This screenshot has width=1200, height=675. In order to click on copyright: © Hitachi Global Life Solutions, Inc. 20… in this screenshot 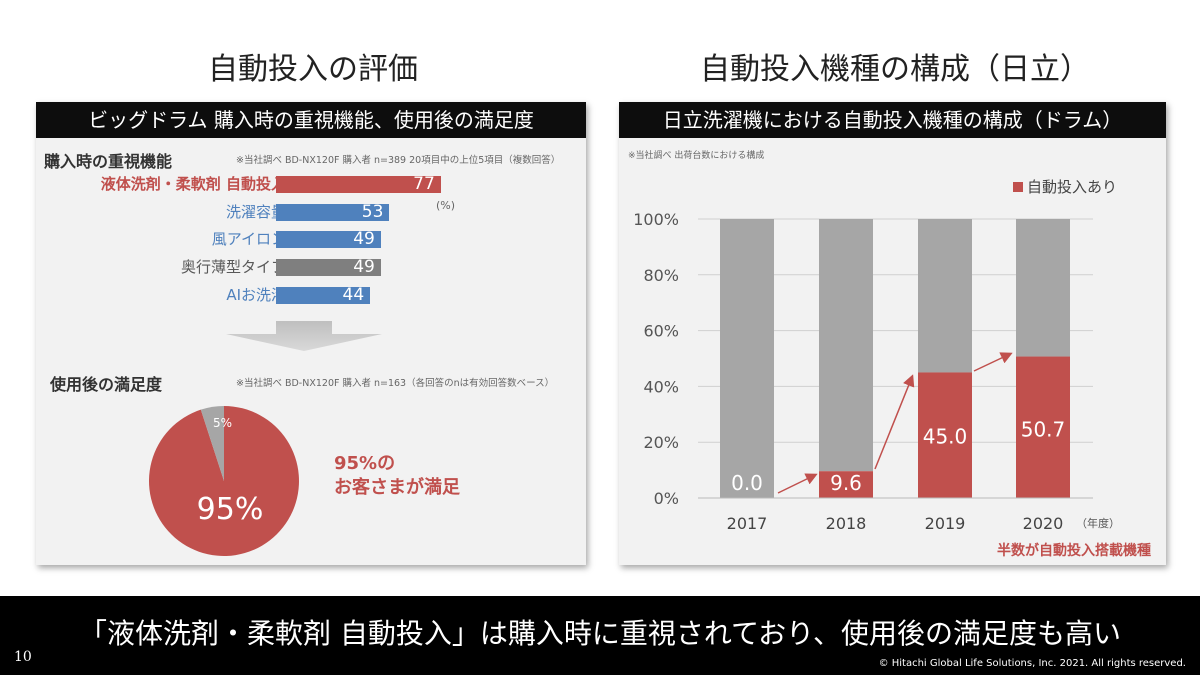, I will do `click(1032, 663)`.